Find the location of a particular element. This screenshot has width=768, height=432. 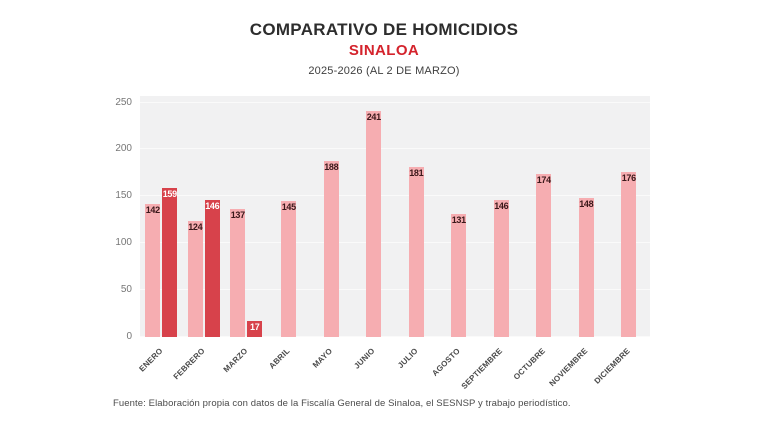

x-col-noviembre: NOVIEMBRE is located at coordinates (578, 367).